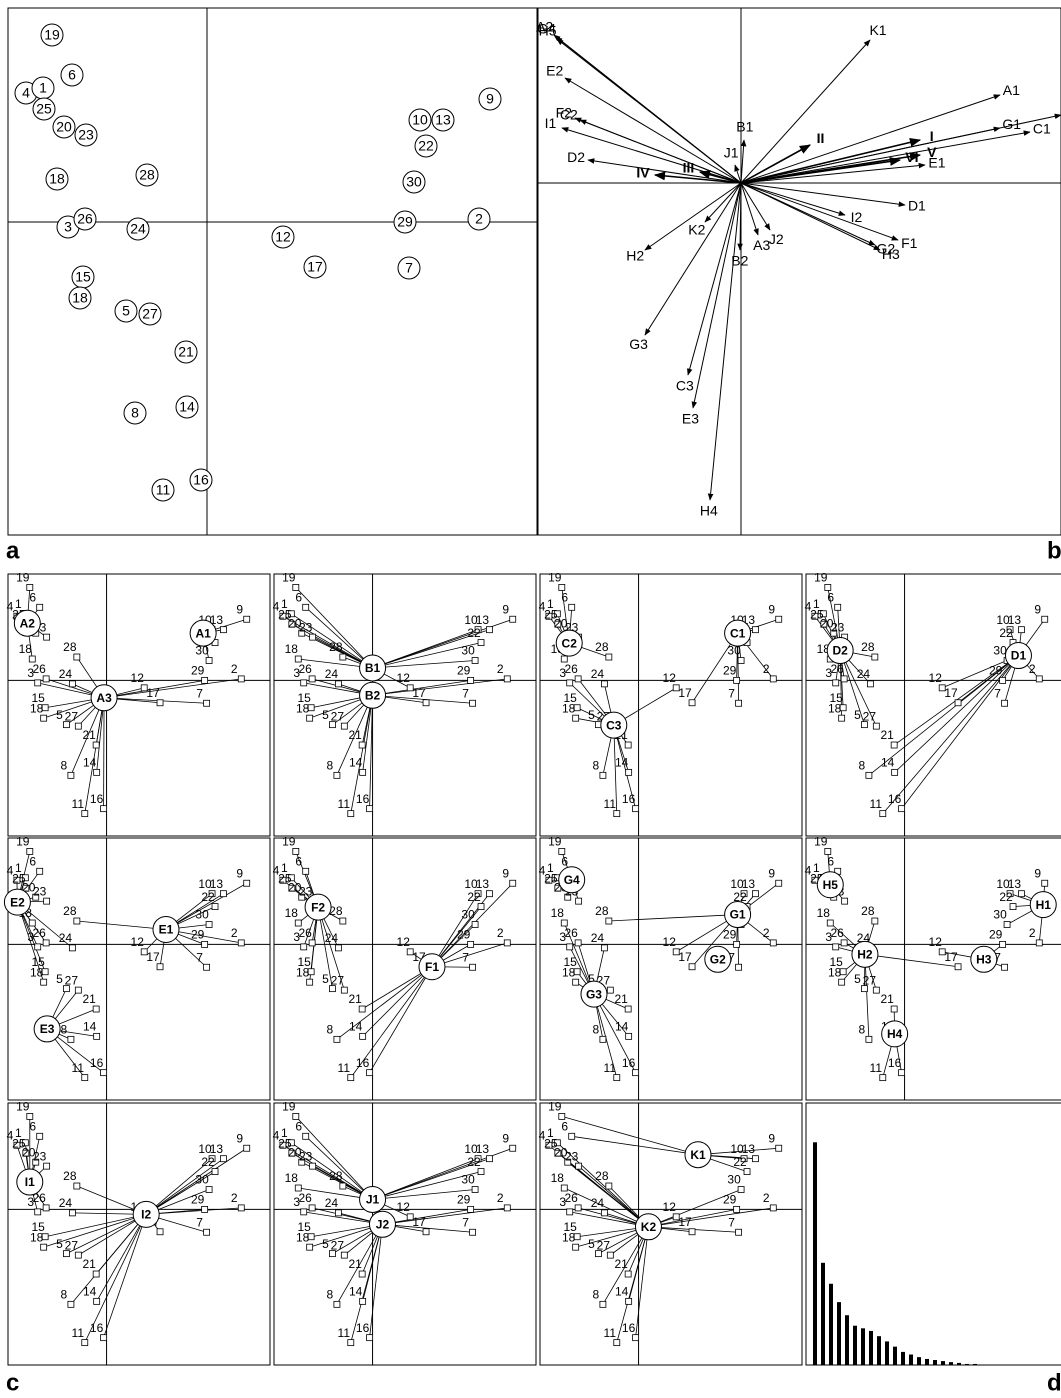 Image resolution: width=1061 pixels, height=1398 pixels. I want to click on arrow-label: A1, so click(1011, 90).